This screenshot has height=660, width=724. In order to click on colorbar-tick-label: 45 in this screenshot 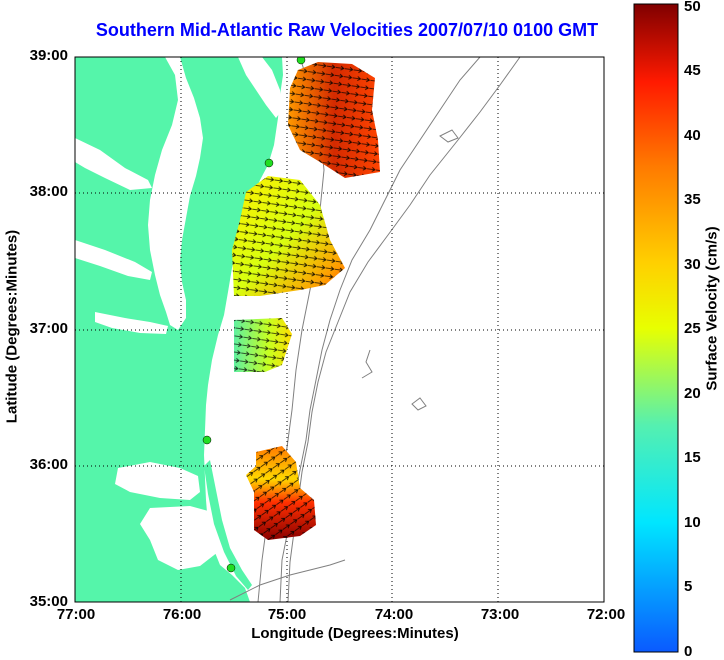, I will do `click(692, 70)`.